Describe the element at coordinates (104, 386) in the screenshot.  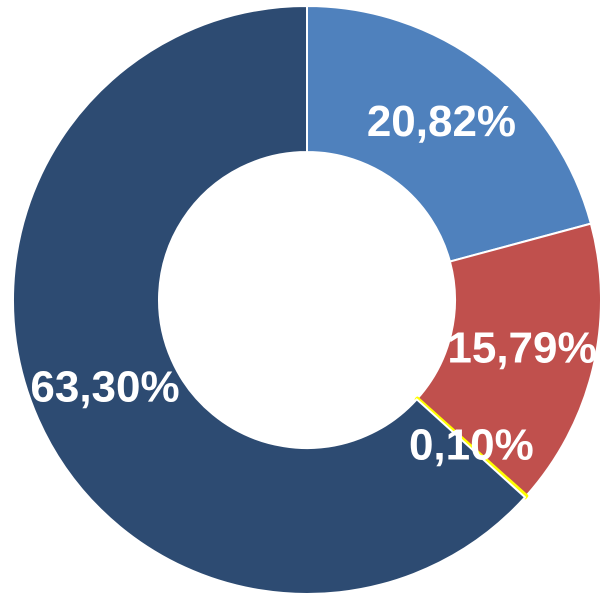
I see `data-label: 63,30%` at that location.